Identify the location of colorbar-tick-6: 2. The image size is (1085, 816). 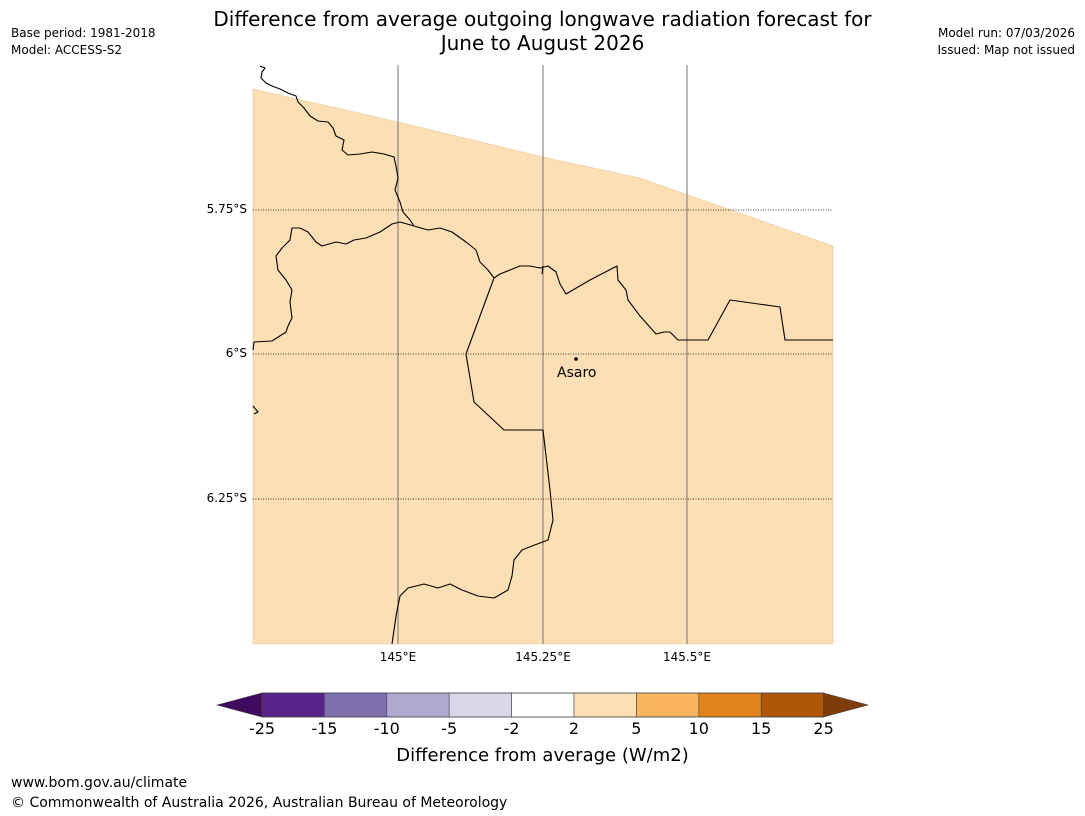
(574, 728).